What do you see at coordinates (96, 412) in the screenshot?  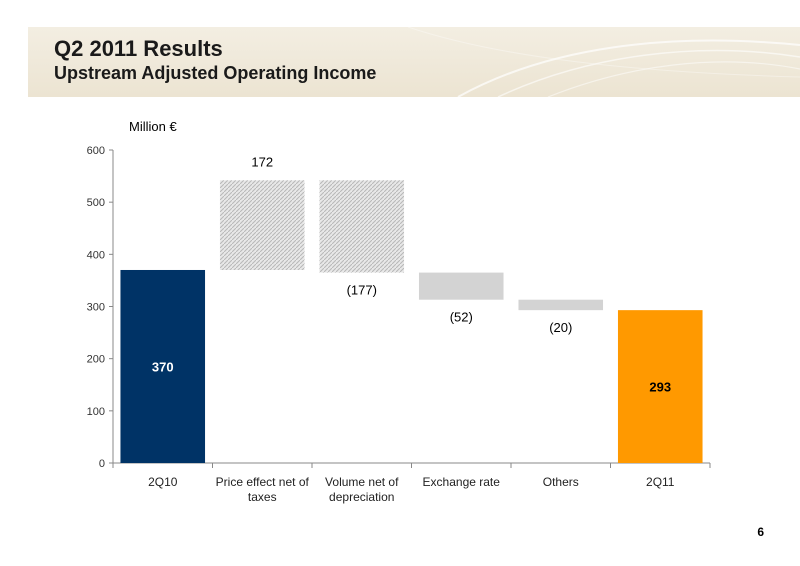 I see `y-tick-label: 100` at bounding box center [96, 412].